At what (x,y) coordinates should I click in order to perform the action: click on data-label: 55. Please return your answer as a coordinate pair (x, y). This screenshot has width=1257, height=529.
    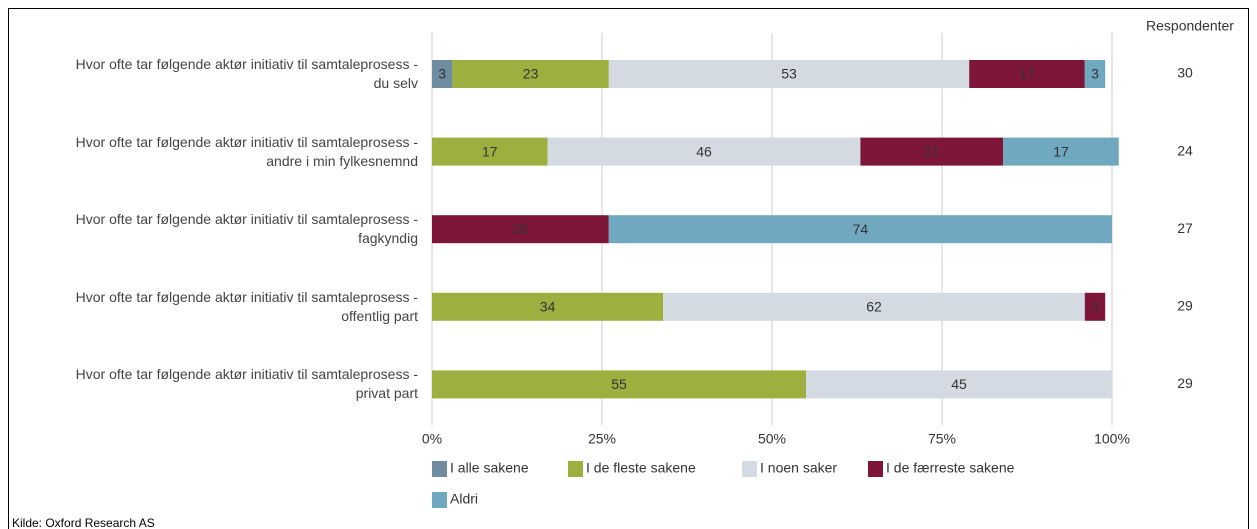
    Looking at the image, I should click on (619, 384).